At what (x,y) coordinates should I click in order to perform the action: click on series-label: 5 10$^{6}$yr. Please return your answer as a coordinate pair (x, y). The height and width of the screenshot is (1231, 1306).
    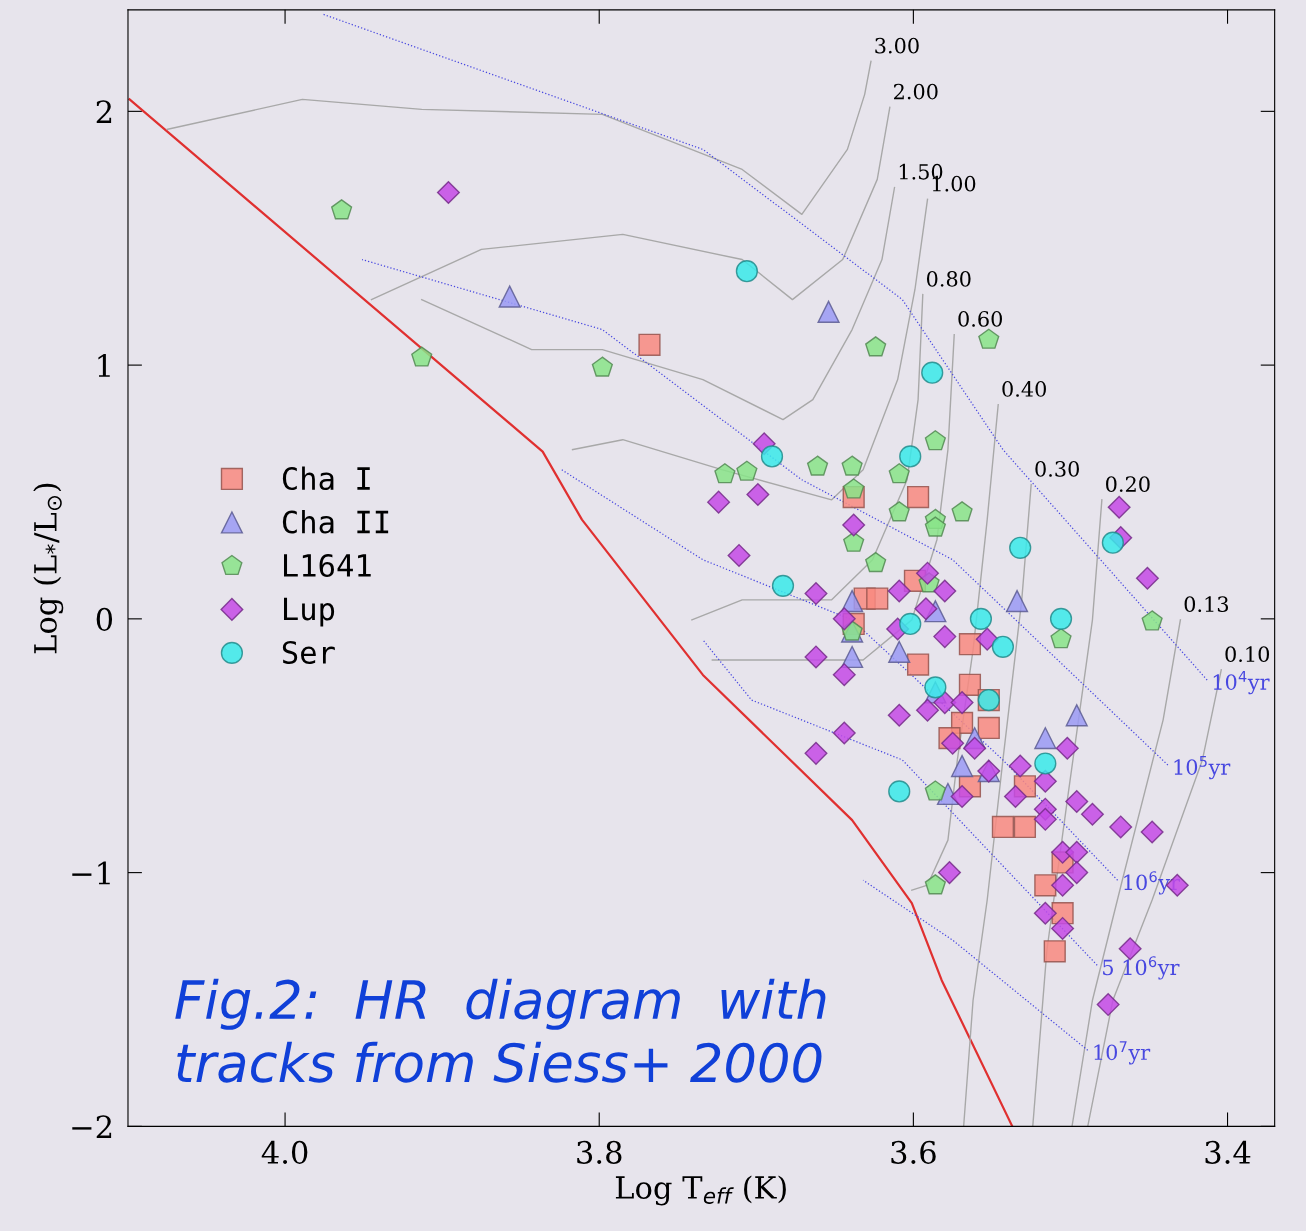
    Looking at the image, I should click on (1141, 968).